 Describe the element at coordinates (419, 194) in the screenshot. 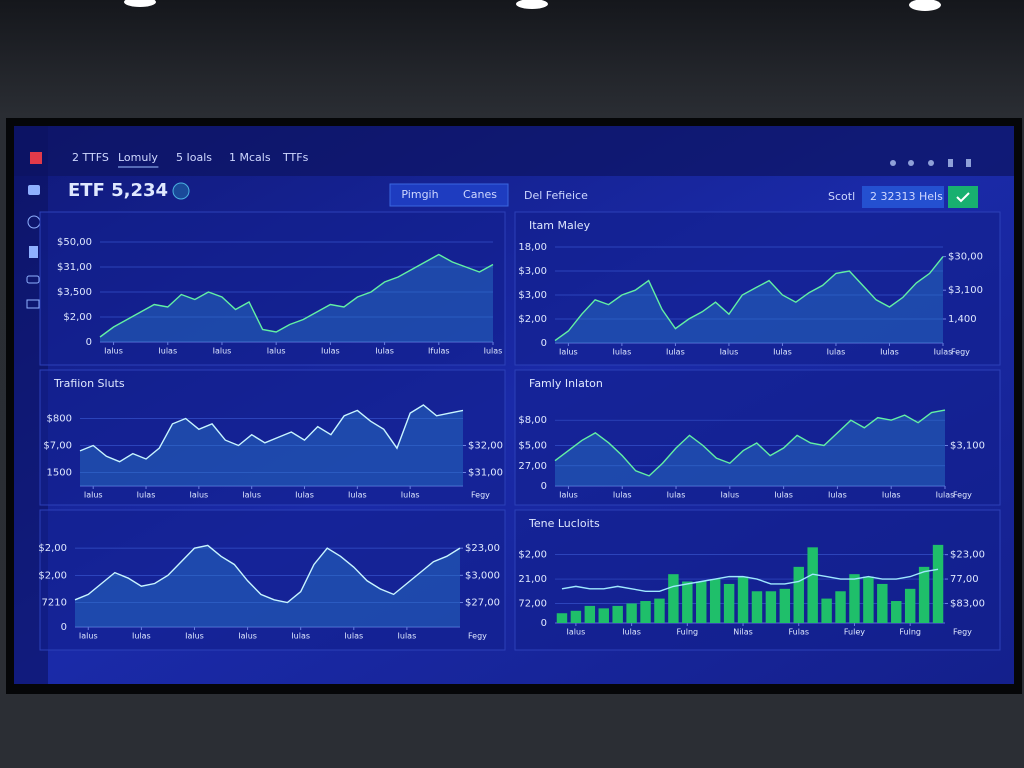

I see `button: Pimgih` at that location.